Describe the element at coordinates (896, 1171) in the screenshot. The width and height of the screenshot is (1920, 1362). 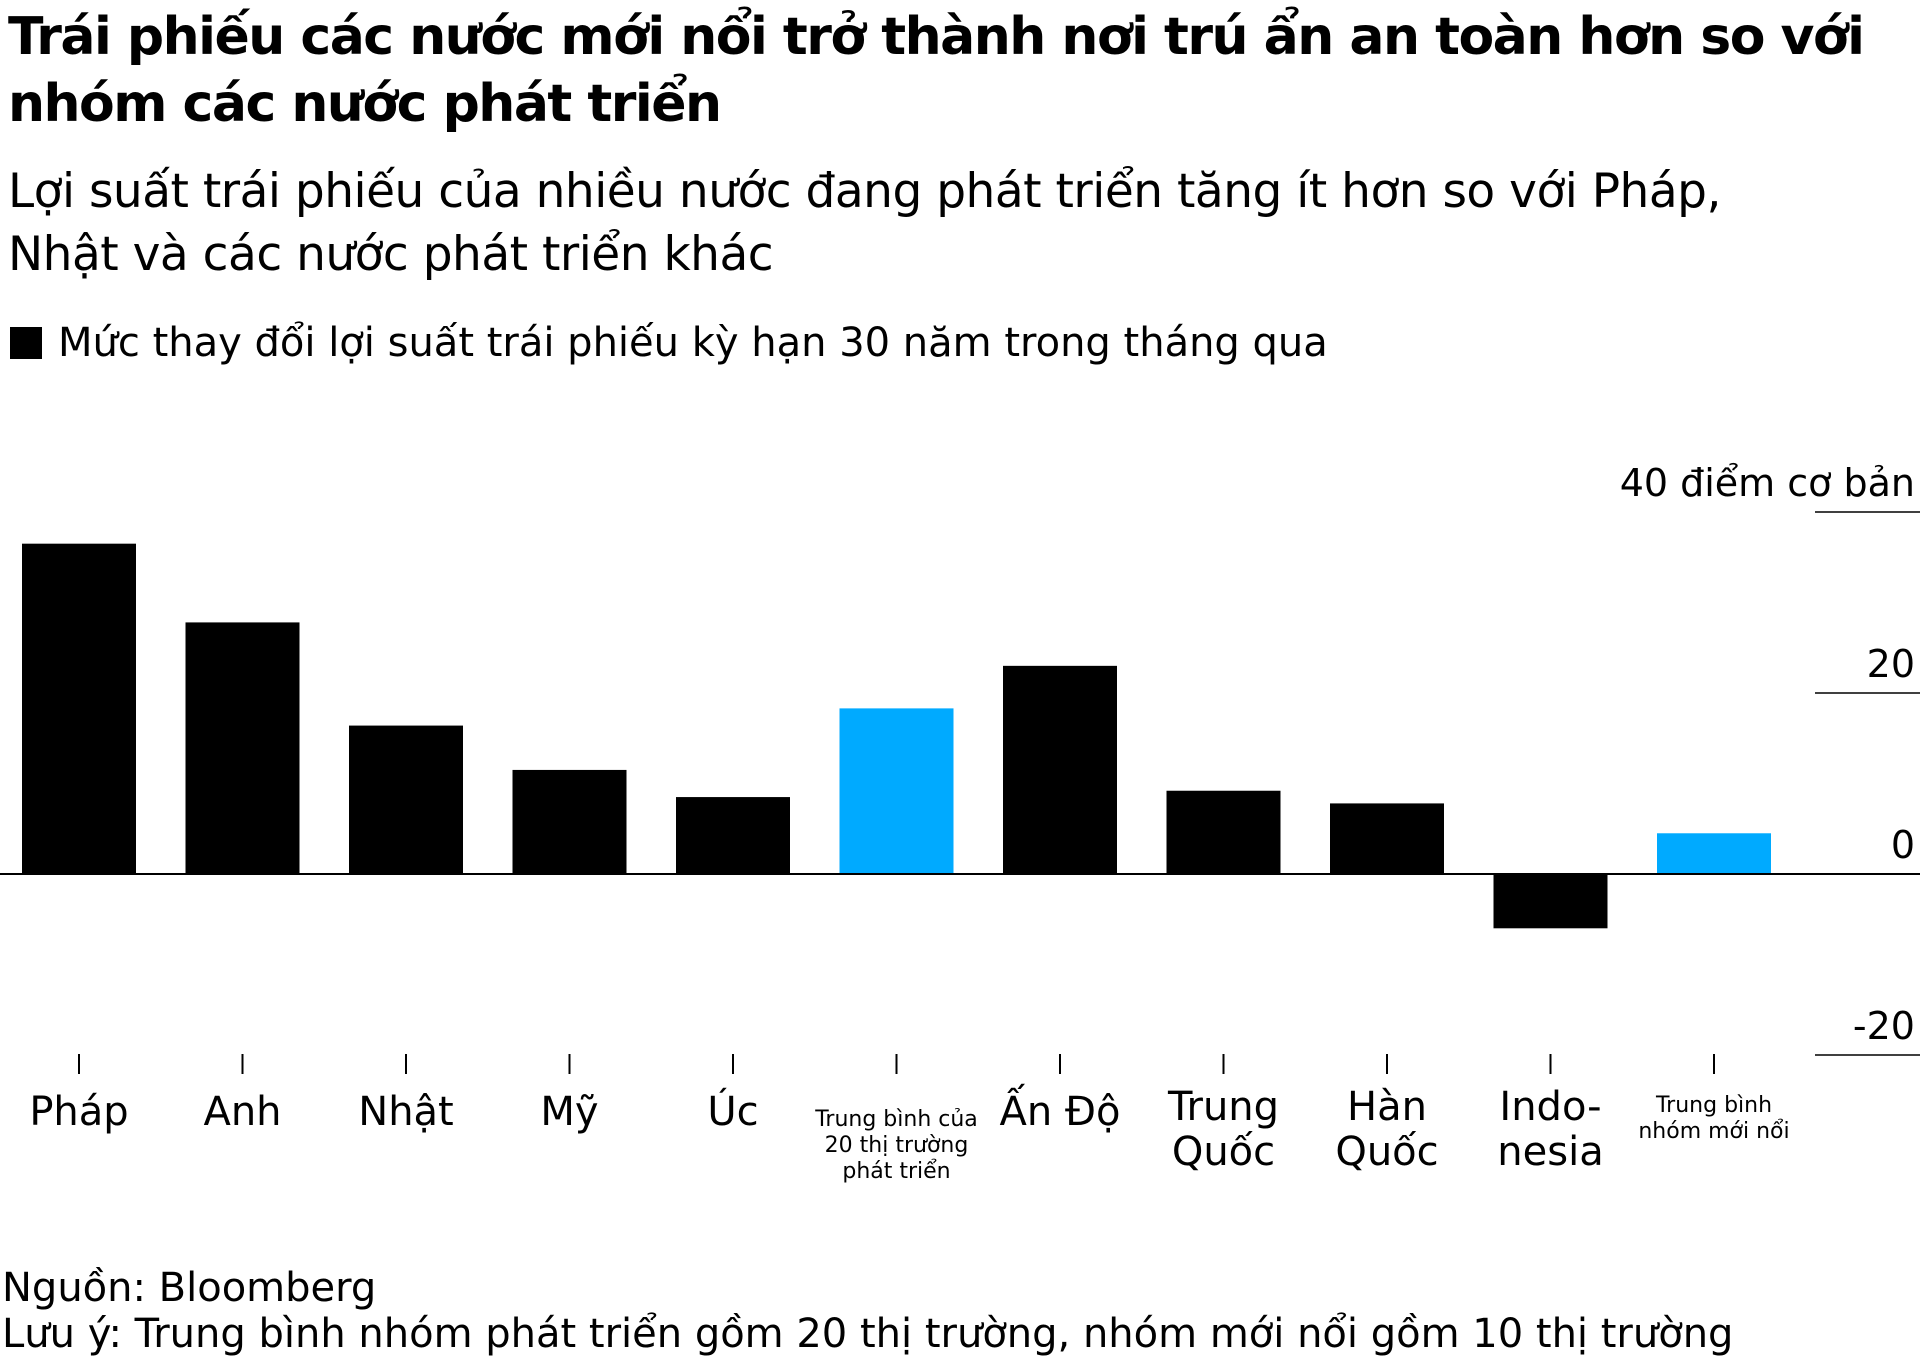
I see `x-tick-label: phát triển` at that location.